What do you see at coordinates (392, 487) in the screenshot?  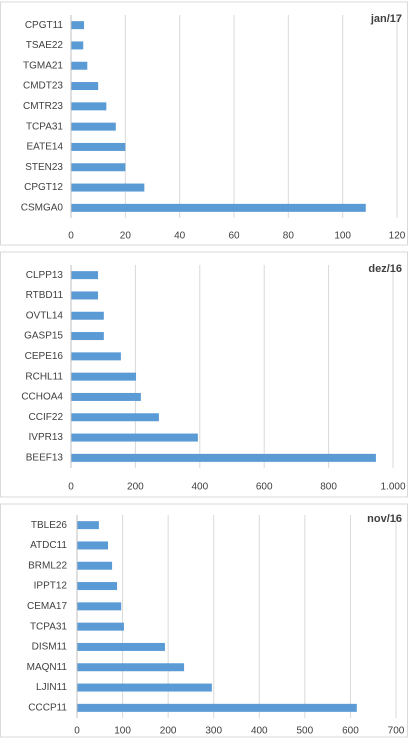 I see `x-tick-label: 1.000` at bounding box center [392, 487].